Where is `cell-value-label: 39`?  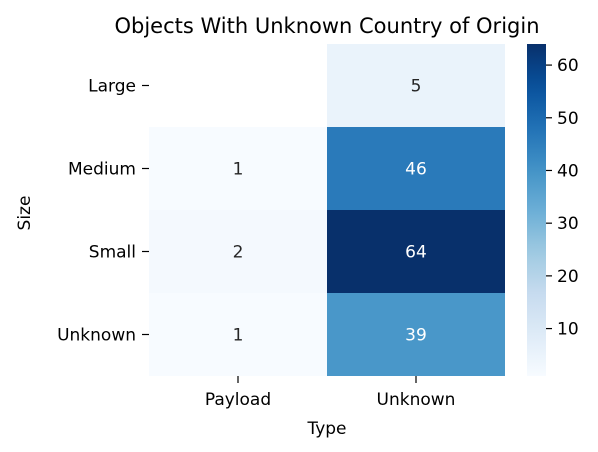
cell-value-label: 39 is located at coordinates (416, 336).